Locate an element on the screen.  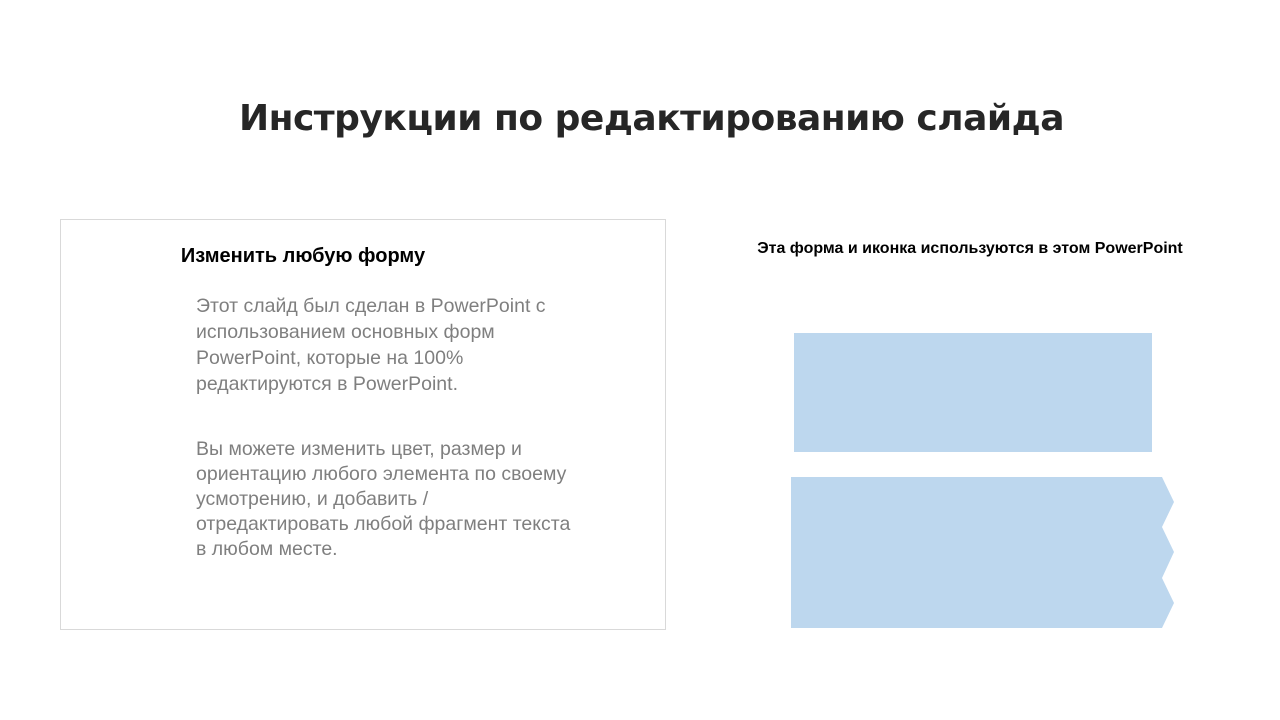
slide-title: Инструкции по редактированию слайда is located at coordinates (651, 118).